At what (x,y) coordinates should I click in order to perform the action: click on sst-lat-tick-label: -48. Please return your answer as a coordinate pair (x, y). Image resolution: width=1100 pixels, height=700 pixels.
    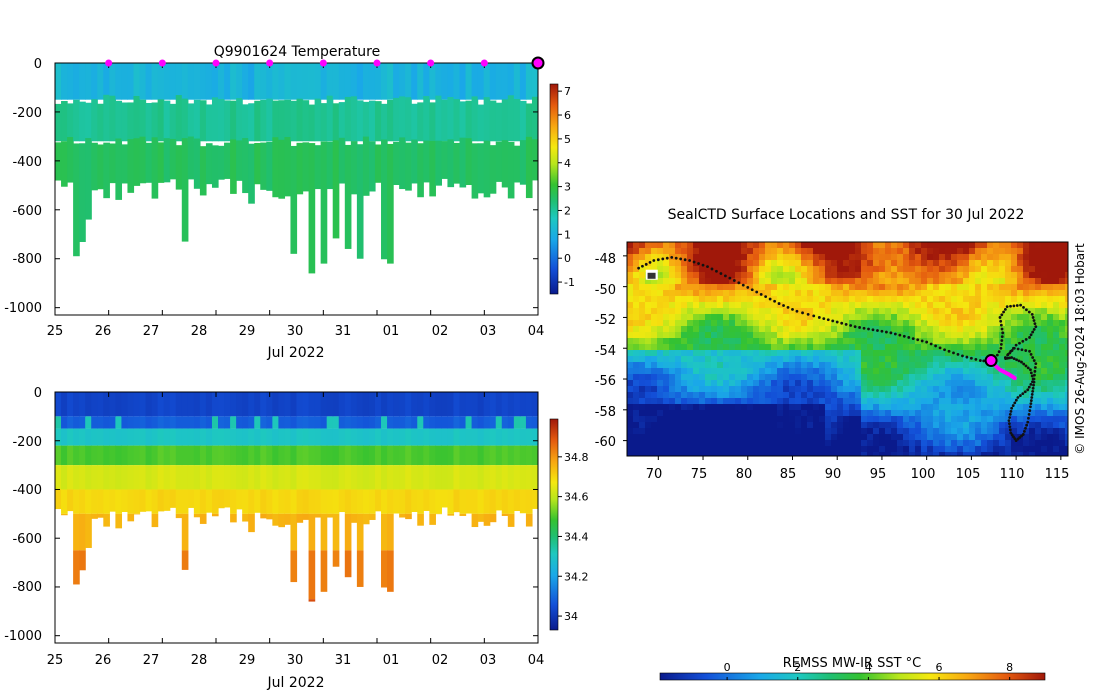
    Looking at the image, I should click on (605, 259).